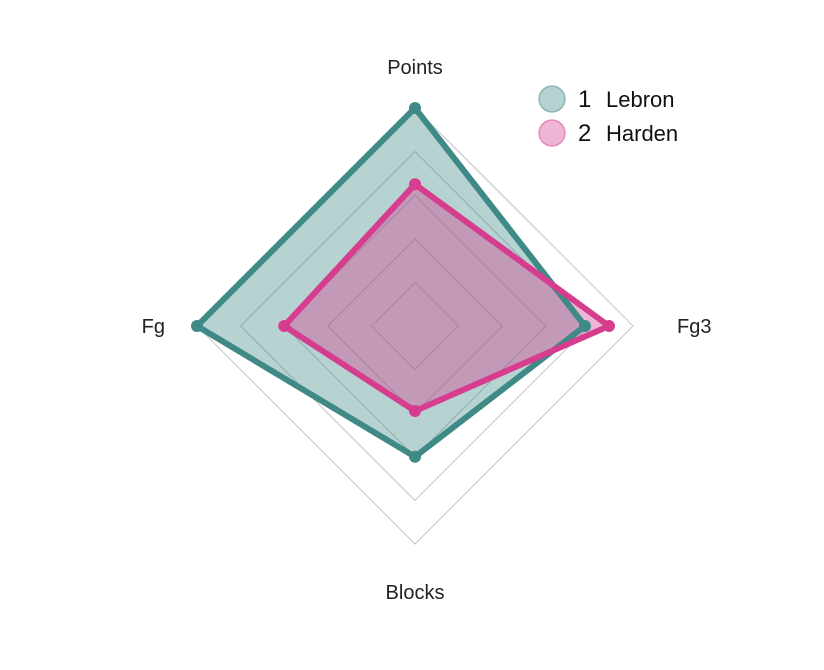 The image size is (824, 670). I want to click on legend: 1 Lebron 2 Harden, so click(608, 116).